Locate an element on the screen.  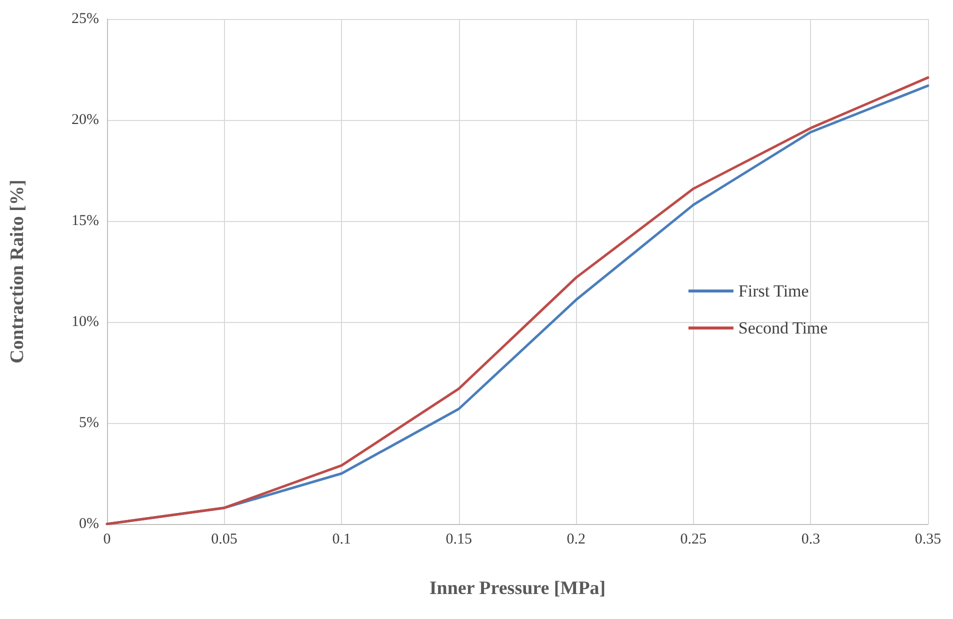
y-tick-label: 0% is located at coordinates (89, 524).